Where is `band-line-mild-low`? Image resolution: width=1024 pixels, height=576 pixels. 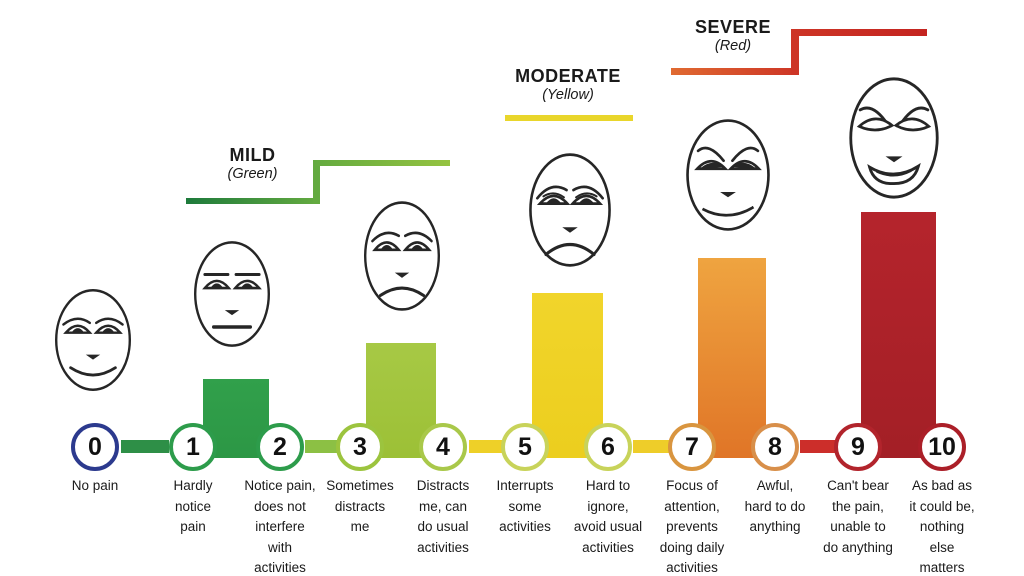
band-line-mild-low is located at coordinates (251, 201).